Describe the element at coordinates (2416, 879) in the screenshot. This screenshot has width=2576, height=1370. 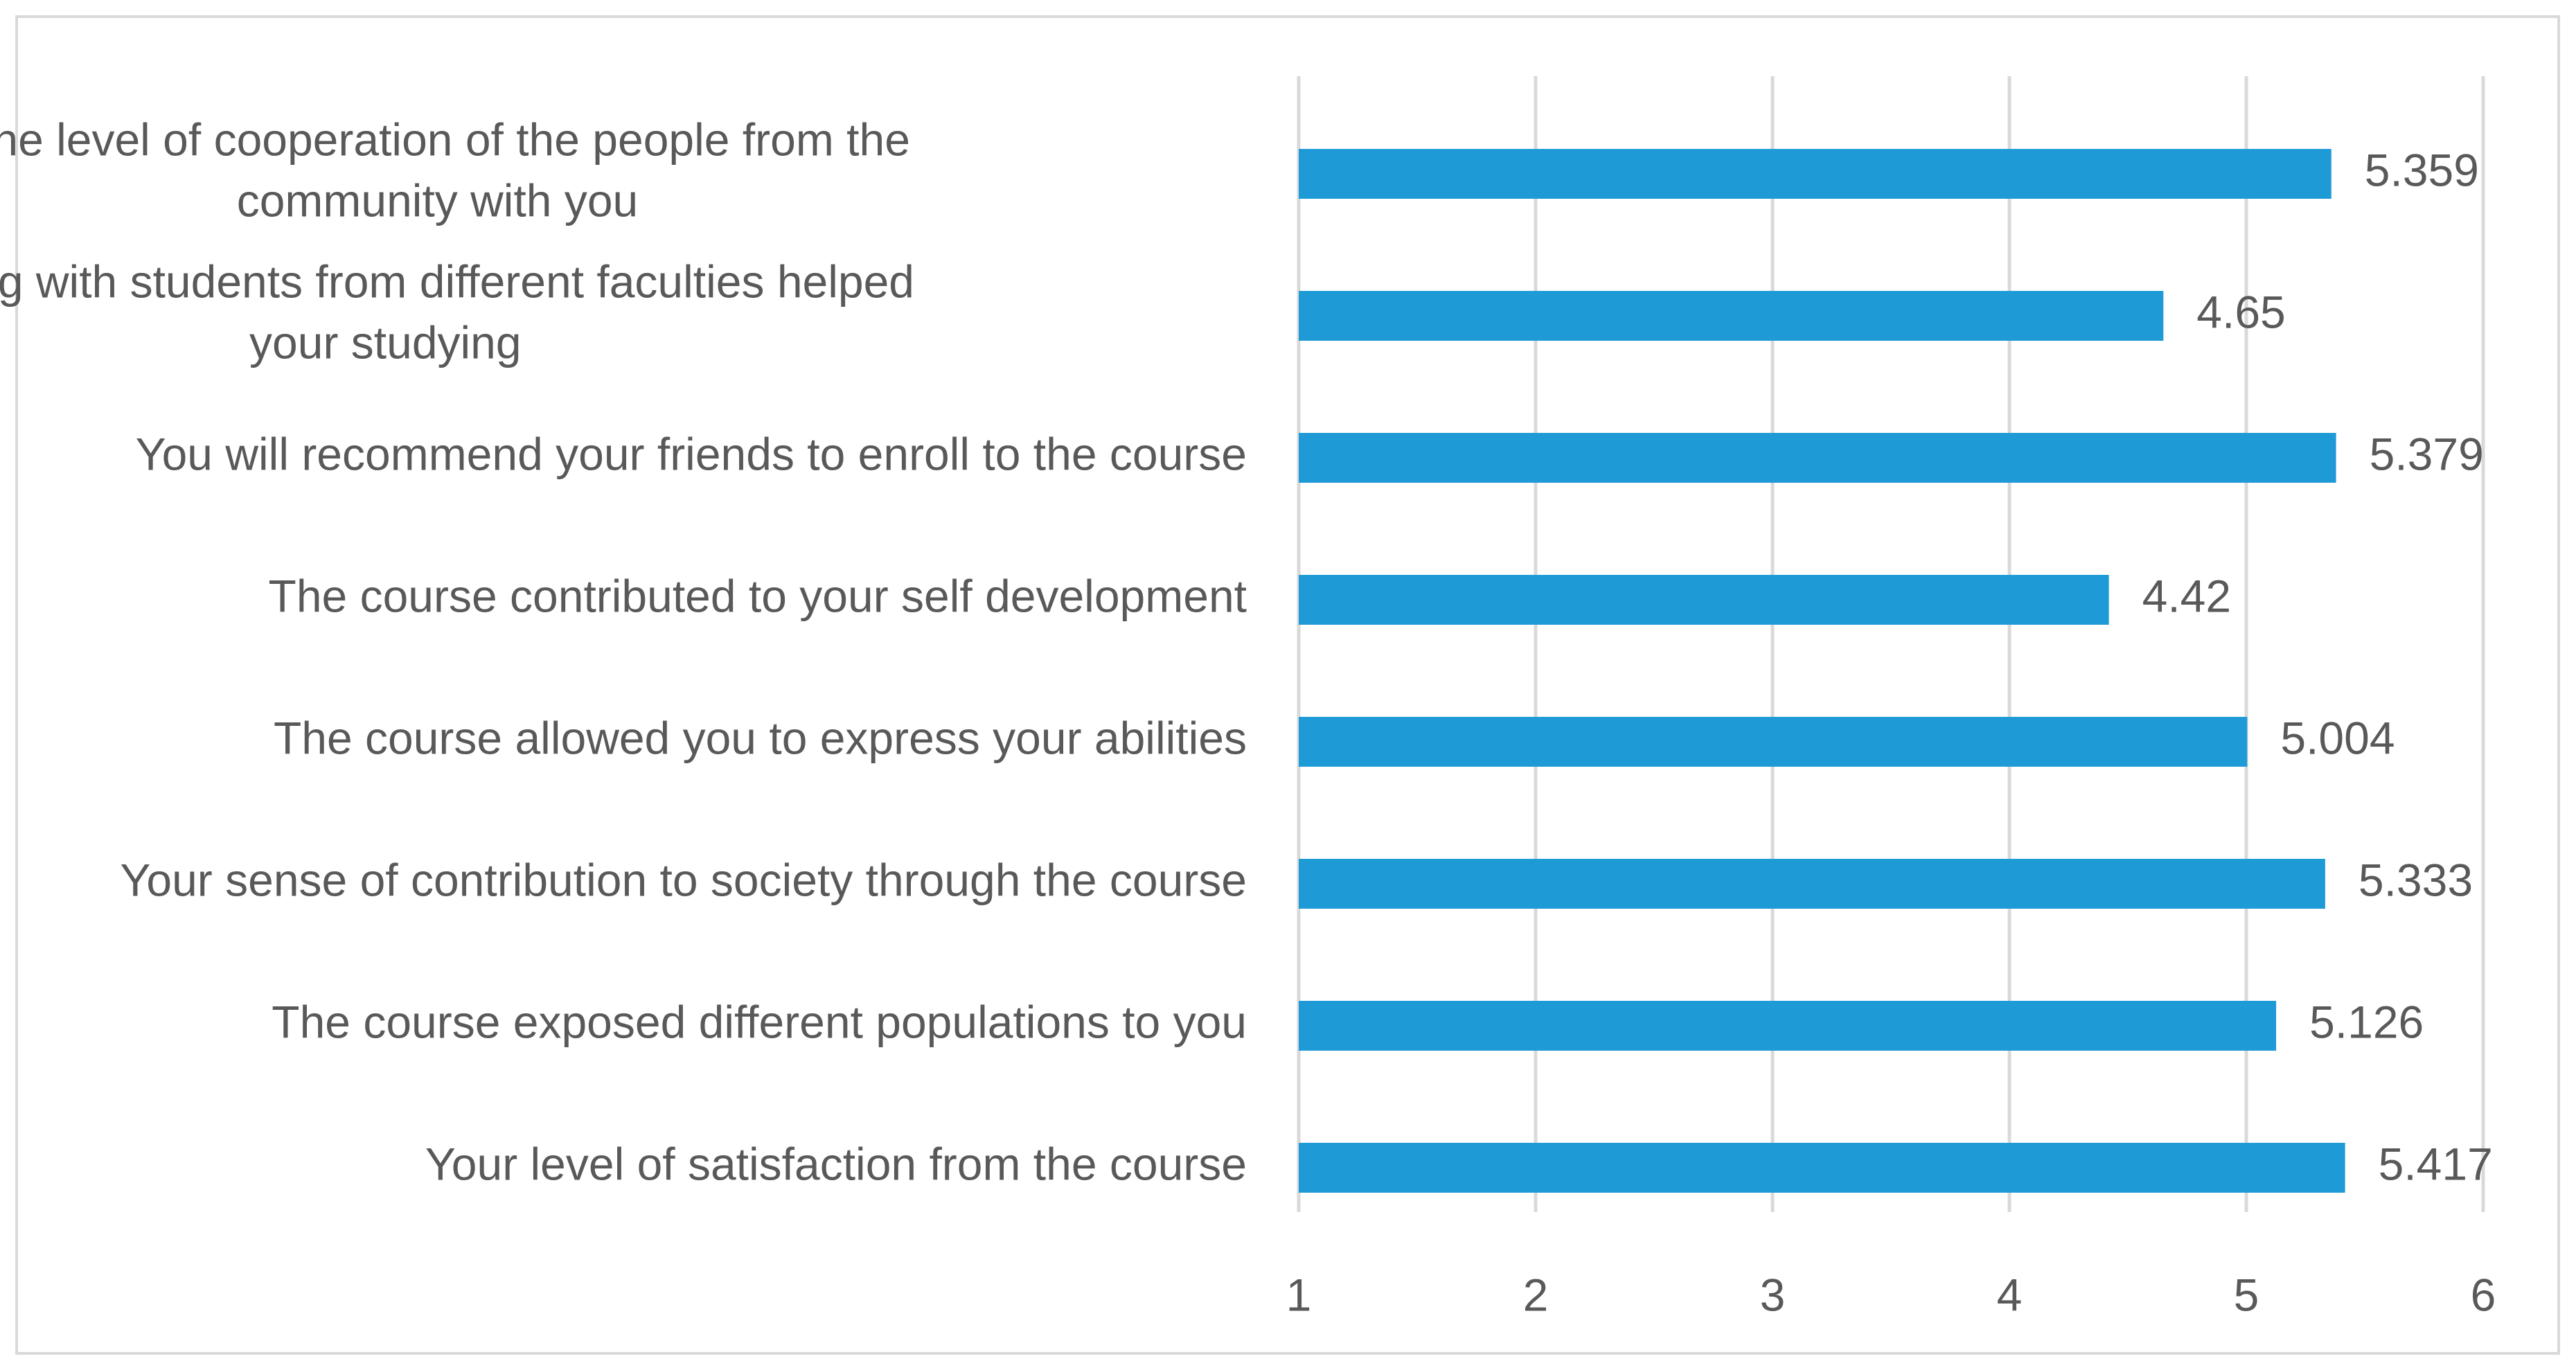
I see `data-label-6: 5.333` at that location.